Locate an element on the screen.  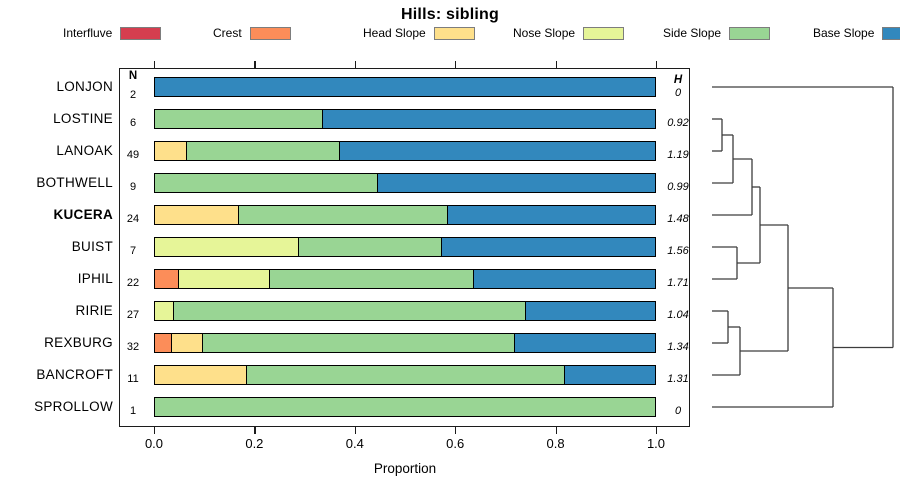
legend-item: Head Slope is located at coordinates (419, 33).